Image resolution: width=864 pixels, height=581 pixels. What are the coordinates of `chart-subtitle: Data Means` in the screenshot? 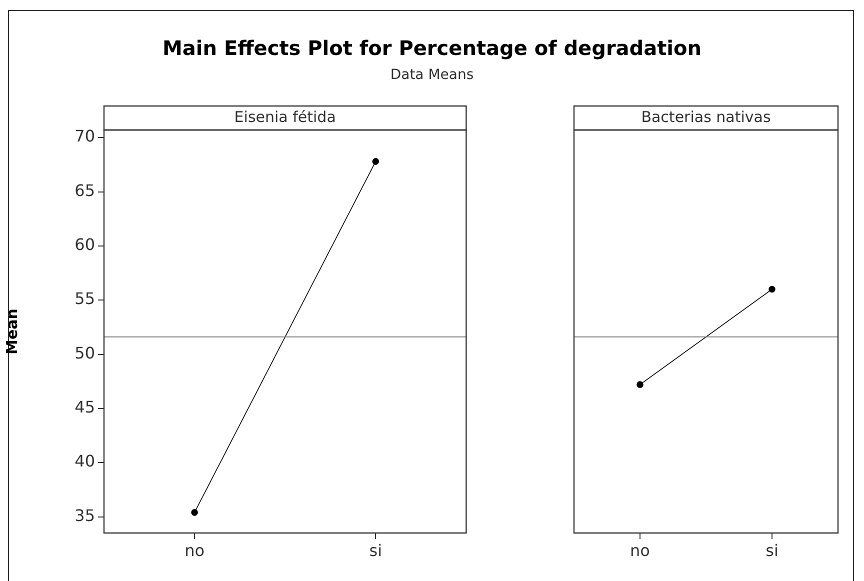 It's located at (432, 75).